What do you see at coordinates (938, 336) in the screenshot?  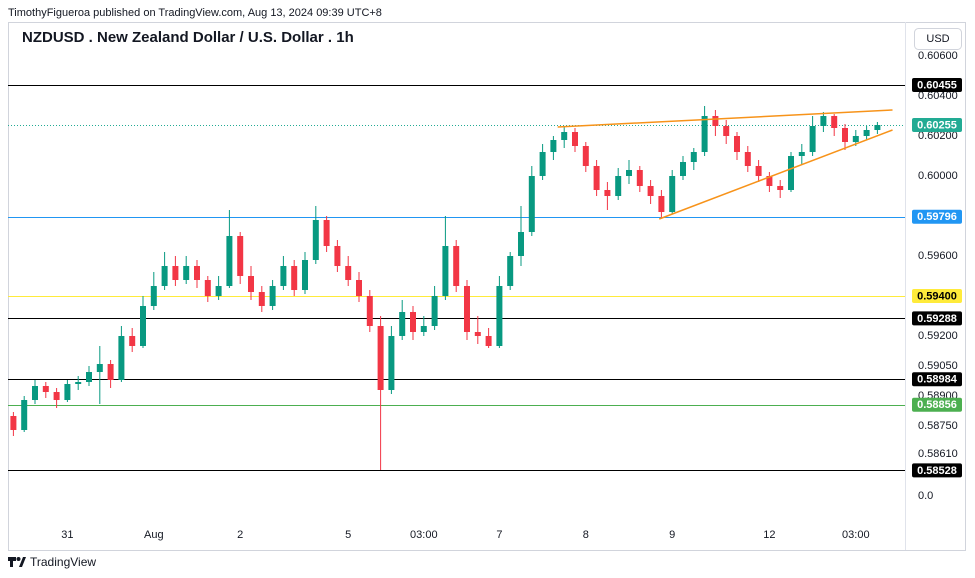 I see `y-tick-label: 0.59200` at bounding box center [938, 336].